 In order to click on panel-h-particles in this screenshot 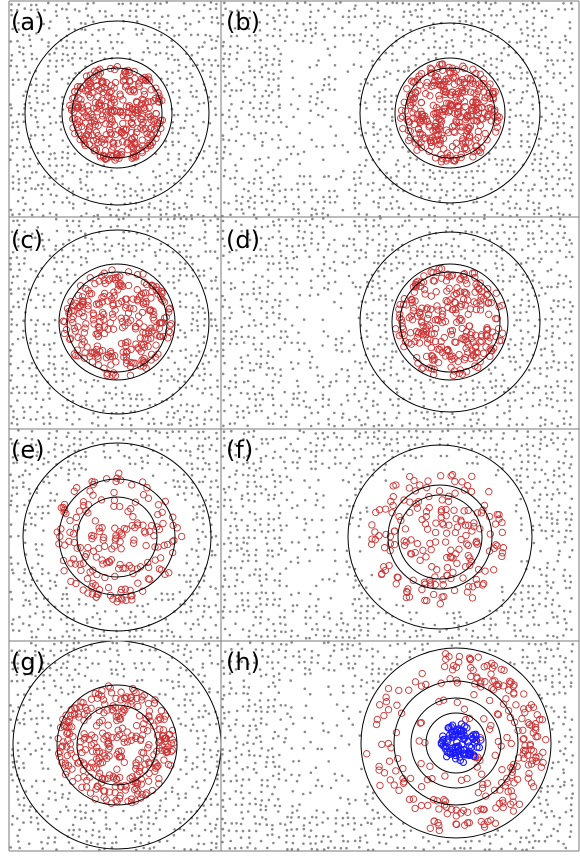, I will do `click(397, 746)`.